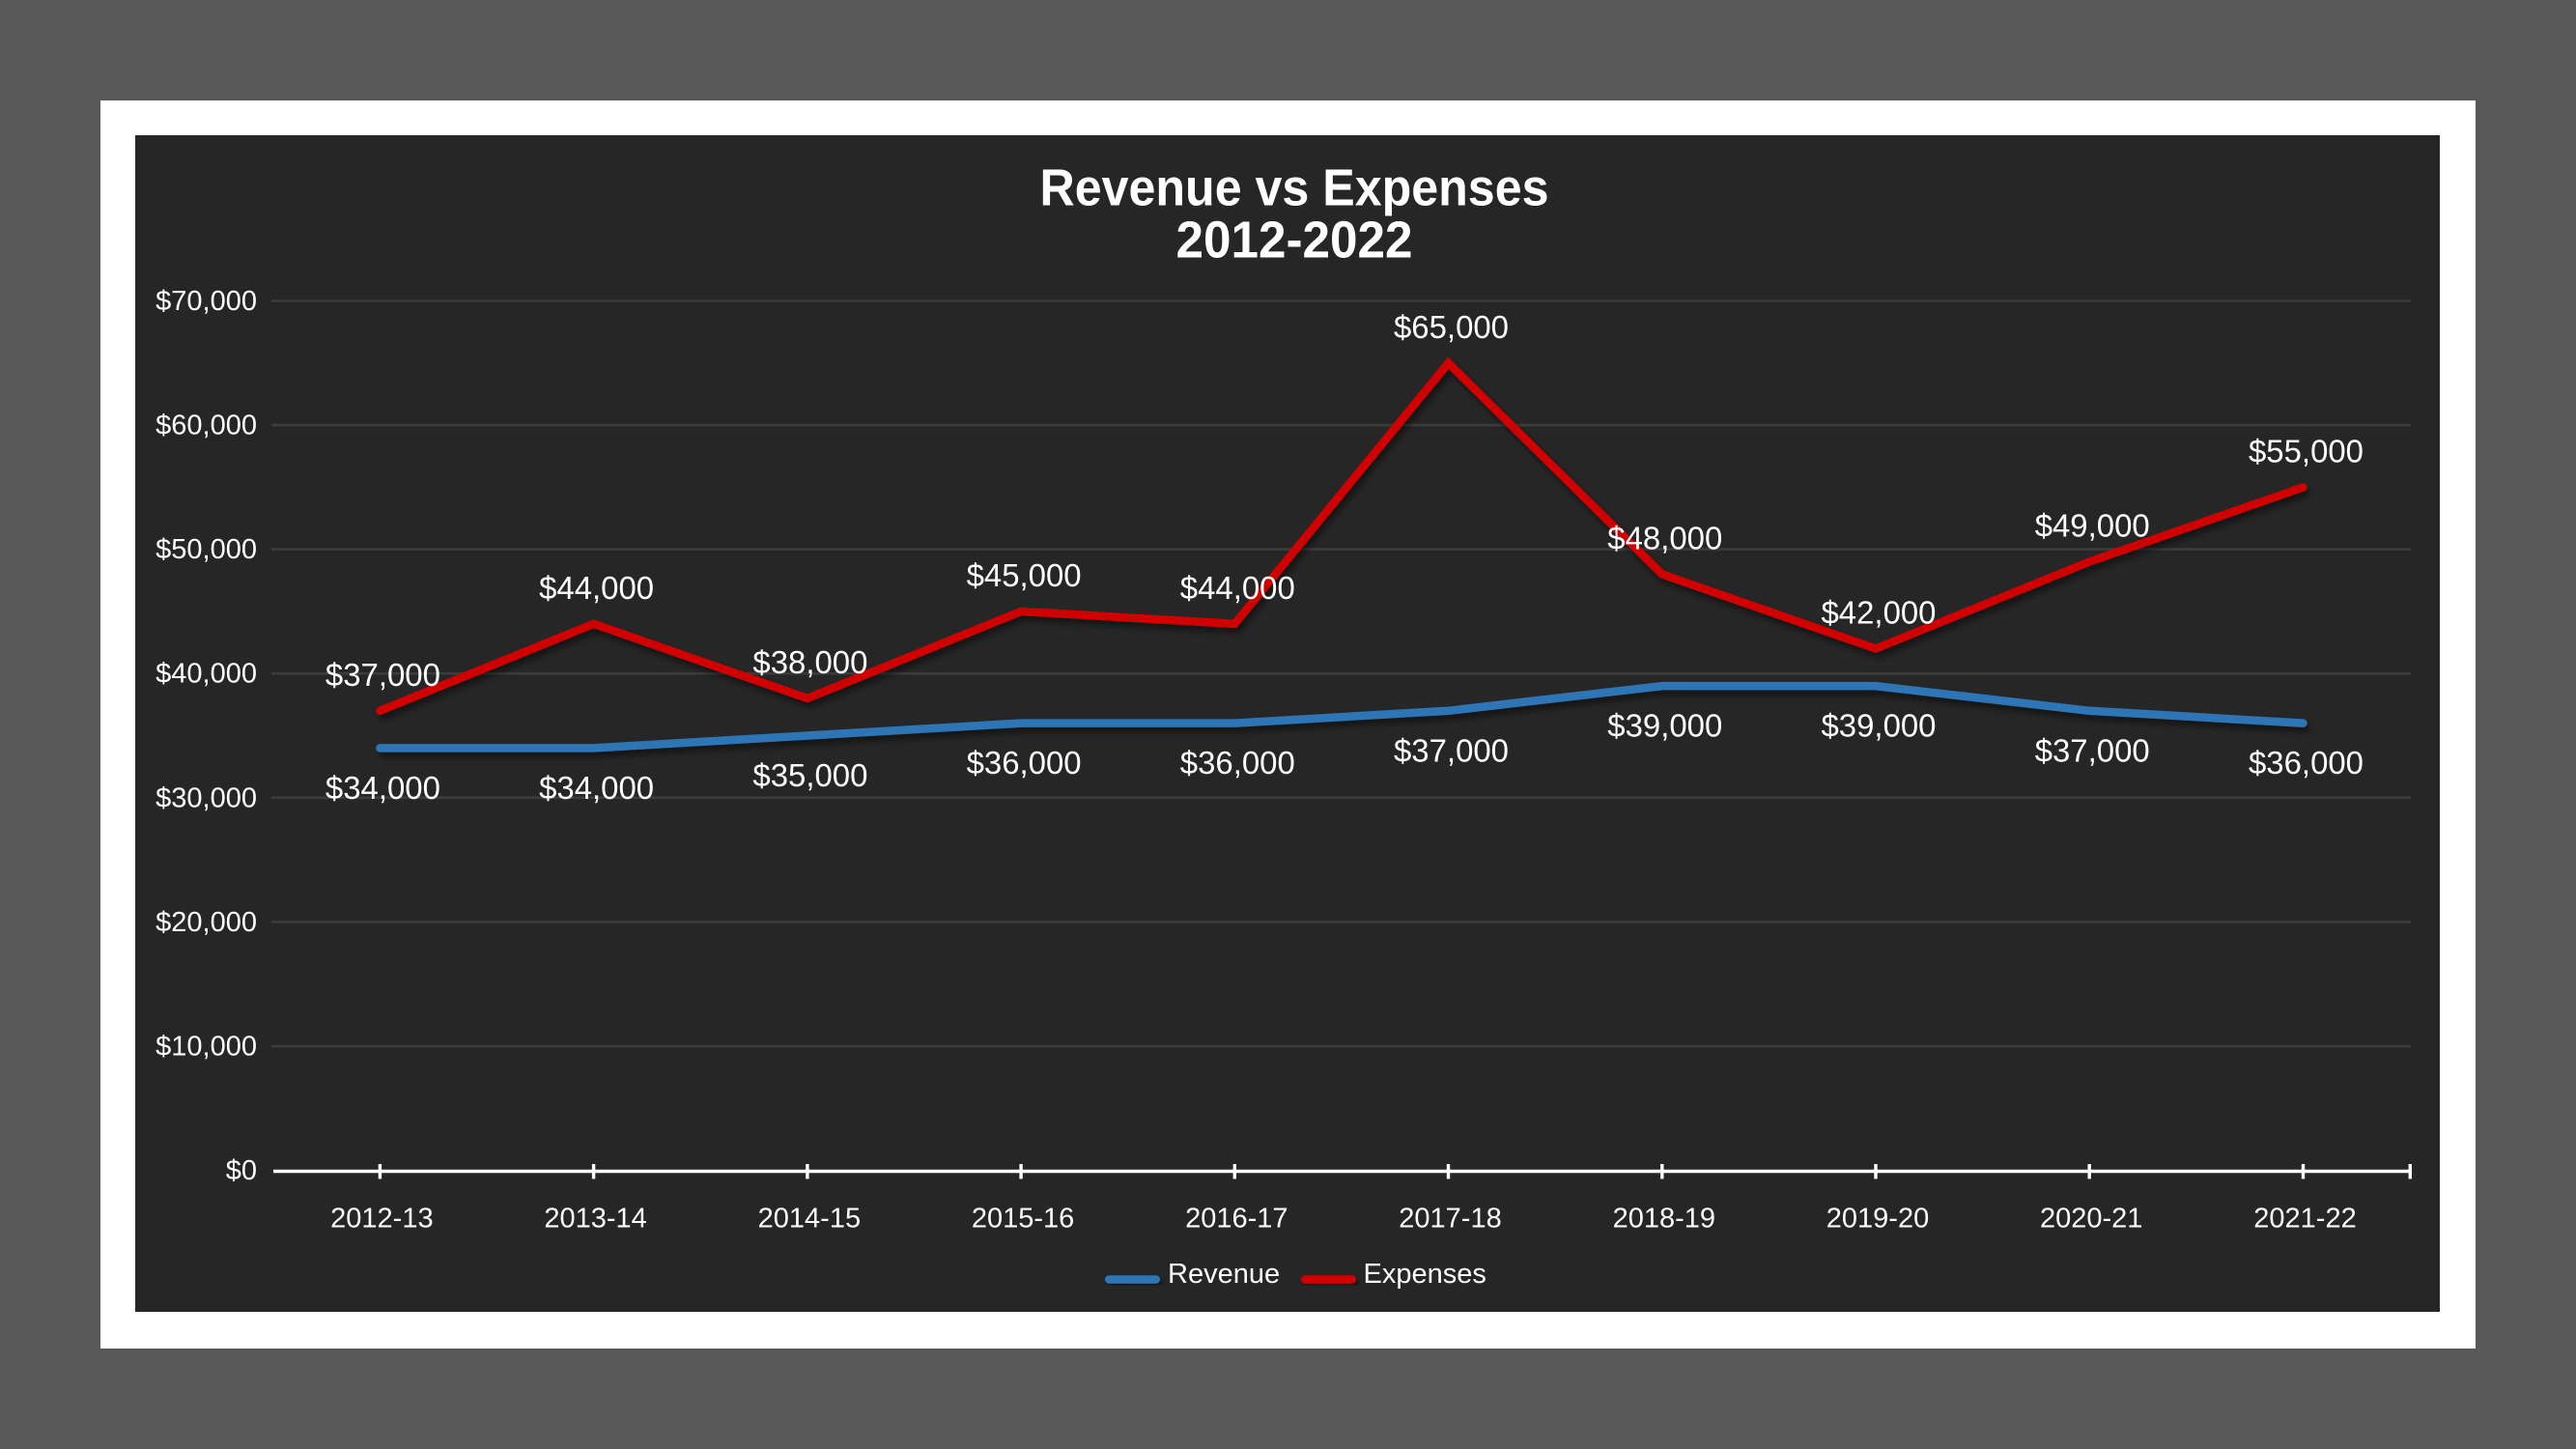  I want to click on svg-text: 2019-20, so click(1877, 1219).